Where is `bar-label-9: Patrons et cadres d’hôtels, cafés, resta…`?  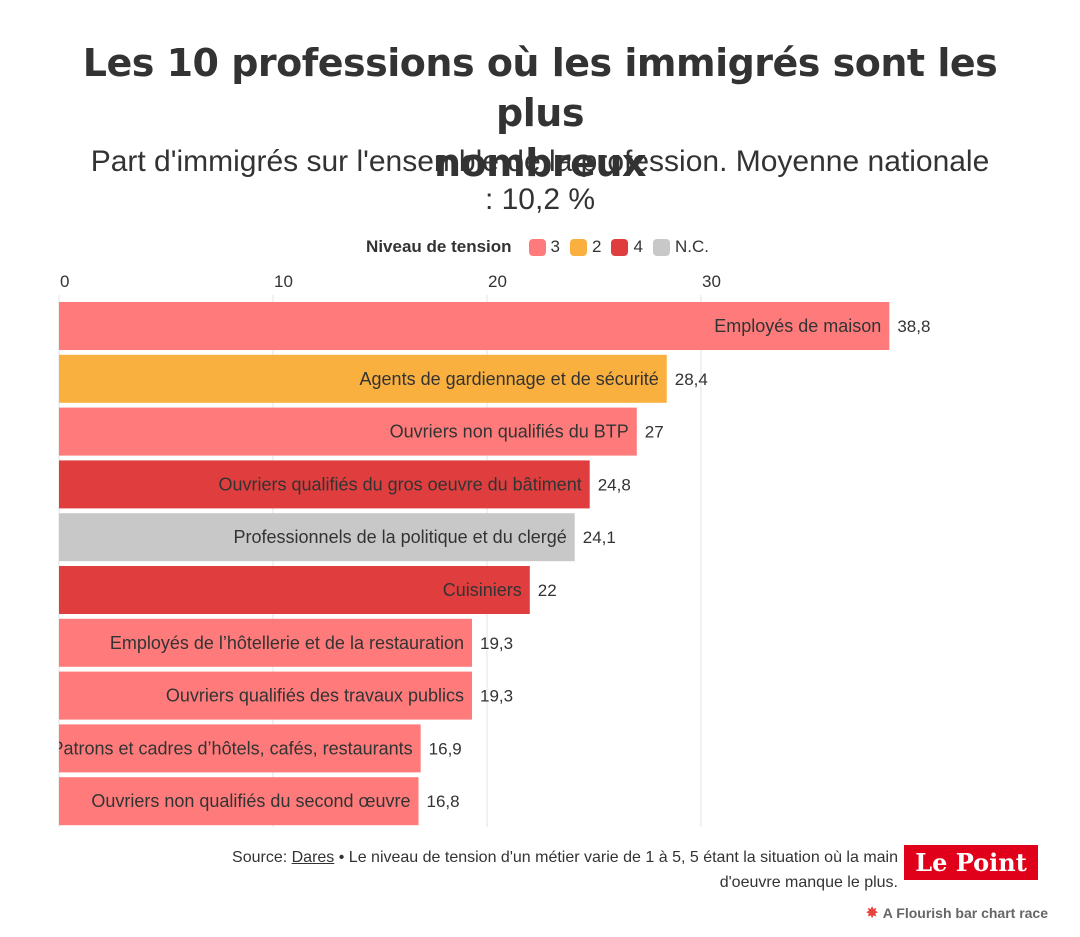
bar-label-9: Patrons et cadres d’hôtels, cafés, resta… is located at coordinates (231, 748).